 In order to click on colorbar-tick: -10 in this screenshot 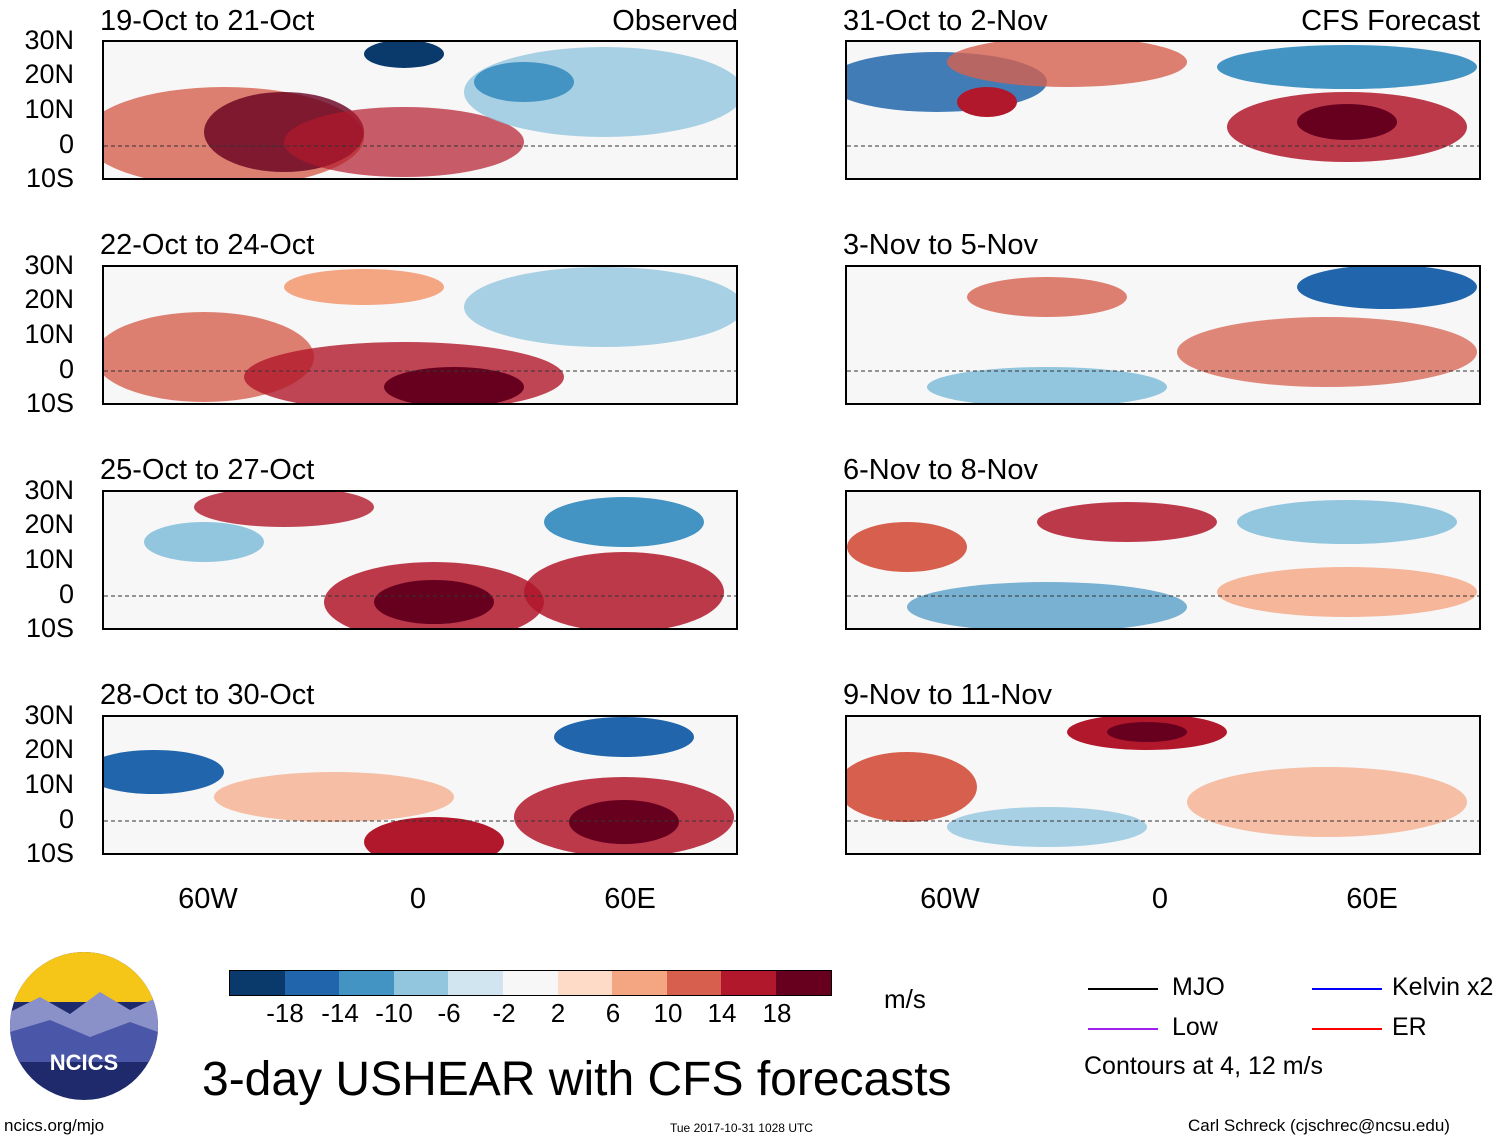, I will do `click(394, 1013)`.